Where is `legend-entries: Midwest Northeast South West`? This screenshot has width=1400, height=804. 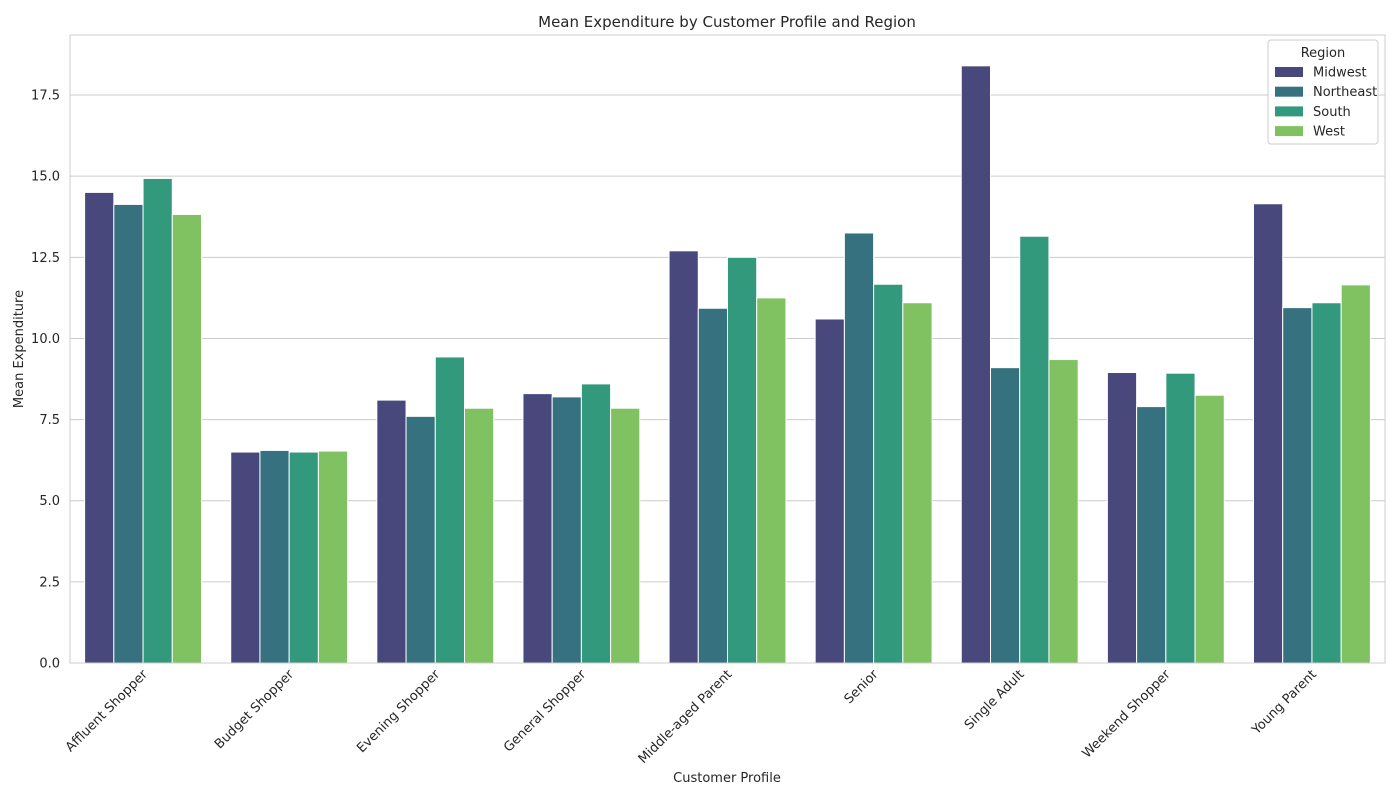
legend-entries: Midwest Northeast South West is located at coordinates (1326, 103).